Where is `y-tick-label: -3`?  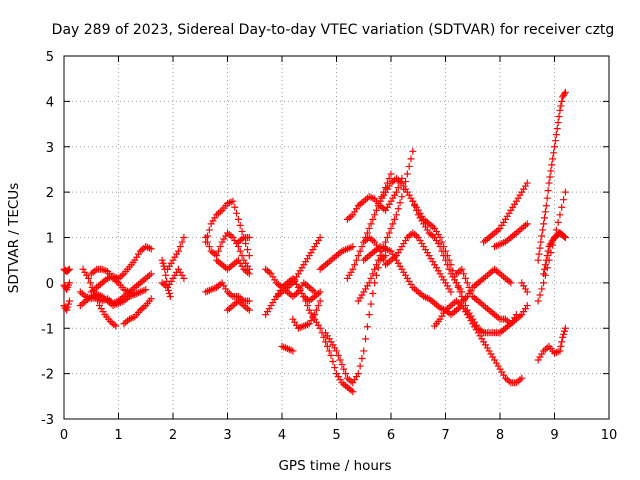 y-tick-label: -3 is located at coordinates (47, 420).